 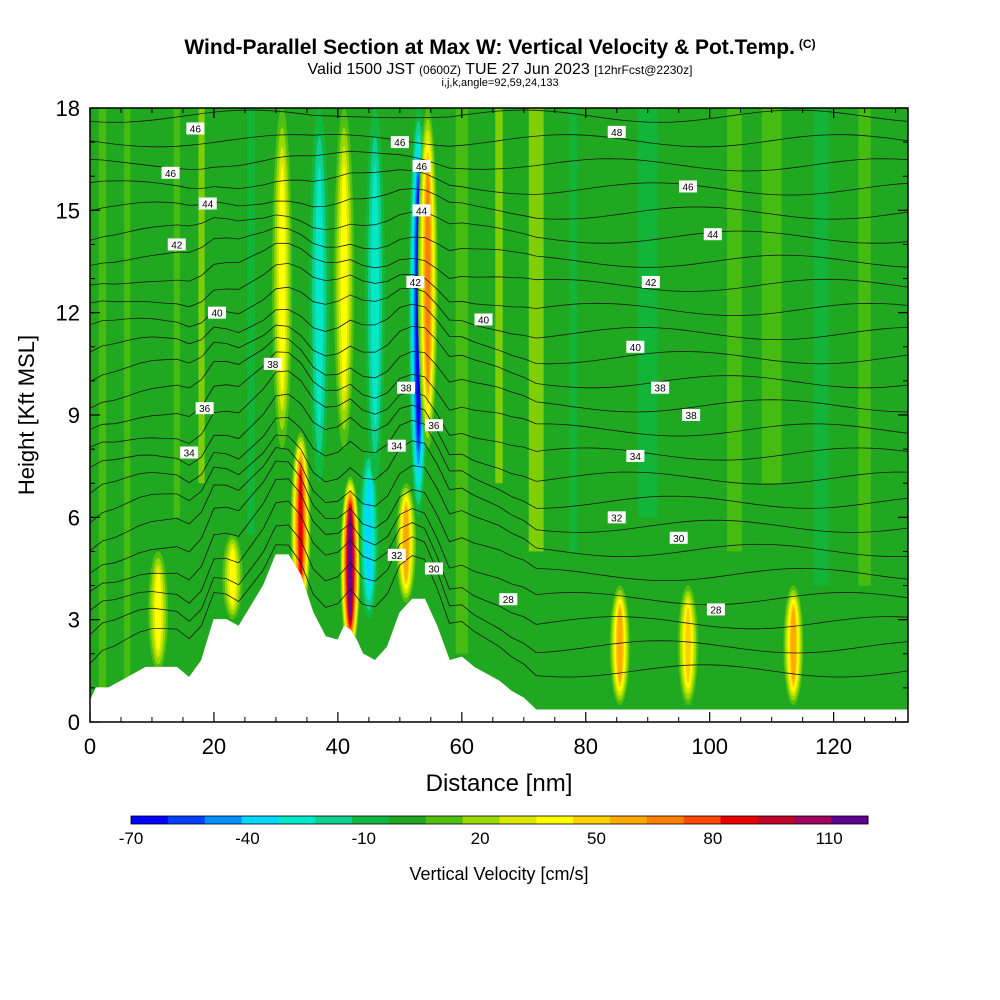 I want to click on valid-prefix: Valid 1500 JST, so click(x=361, y=69).